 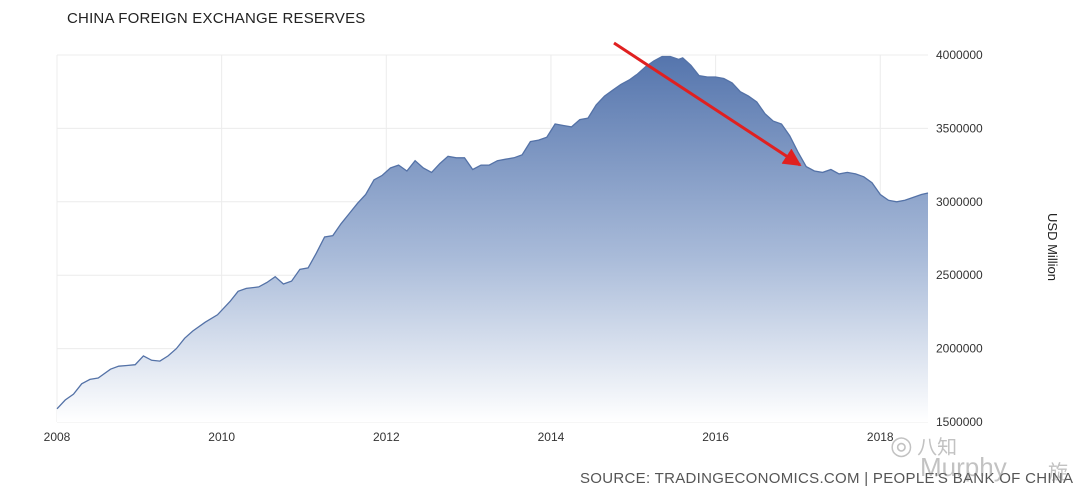 What do you see at coordinates (469, 437) in the screenshot?
I see `x-axis-ticks: 2008 2010 2012 2014 2016 2018` at bounding box center [469, 437].